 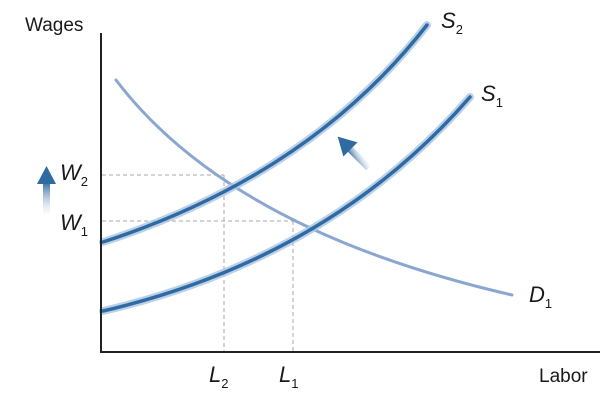 I want to click on s1-label-main: S, so click(x=488, y=93).